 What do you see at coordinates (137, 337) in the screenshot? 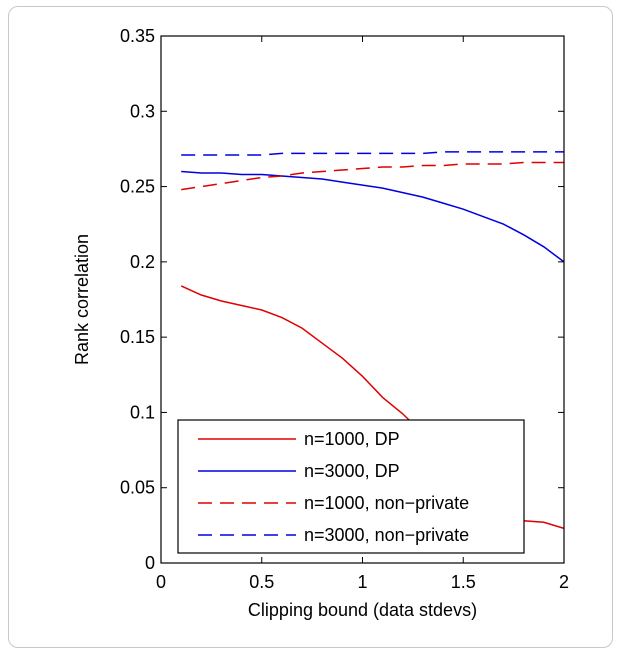
I see `y-tick-label: 0.15` at bounding box center [137, 337].